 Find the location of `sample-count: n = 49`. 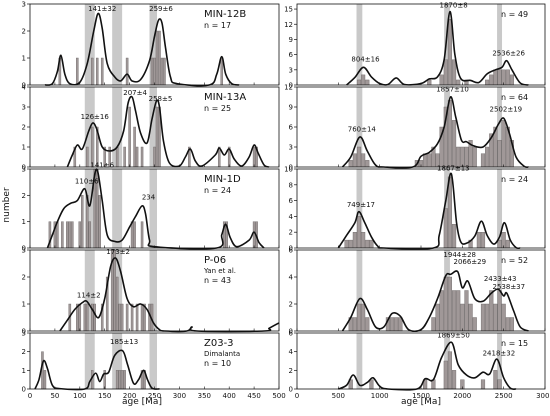

sample-count: n = 49 is located at coordinates (514, 14).